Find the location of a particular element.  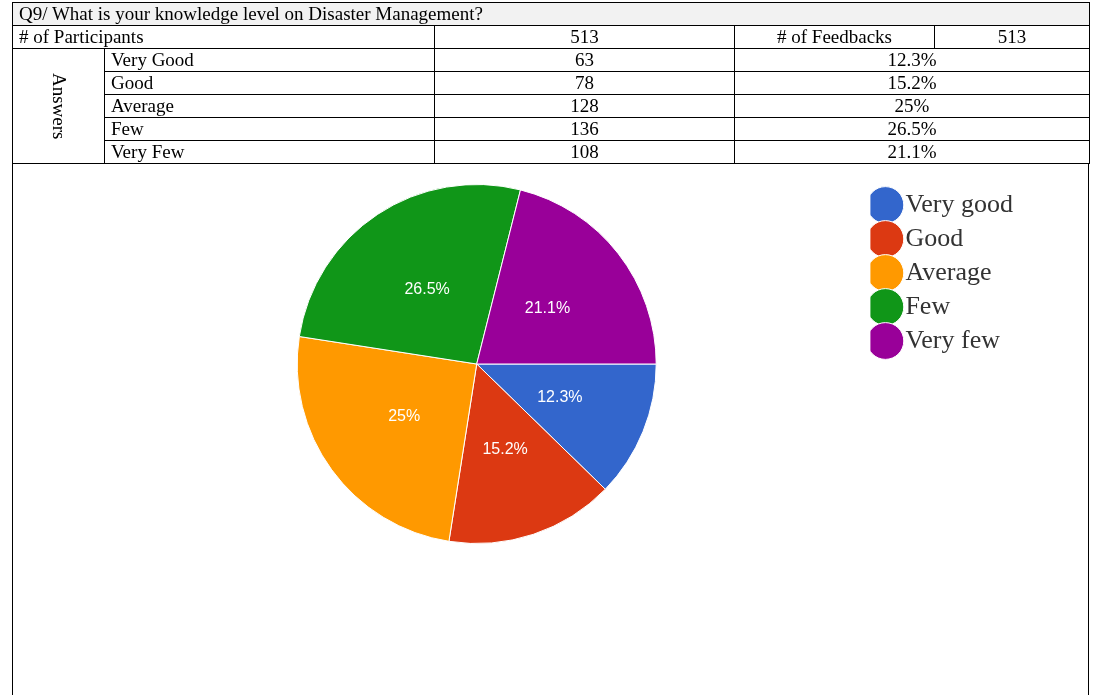

text: 12.3% is located at coordinates (912, 60).